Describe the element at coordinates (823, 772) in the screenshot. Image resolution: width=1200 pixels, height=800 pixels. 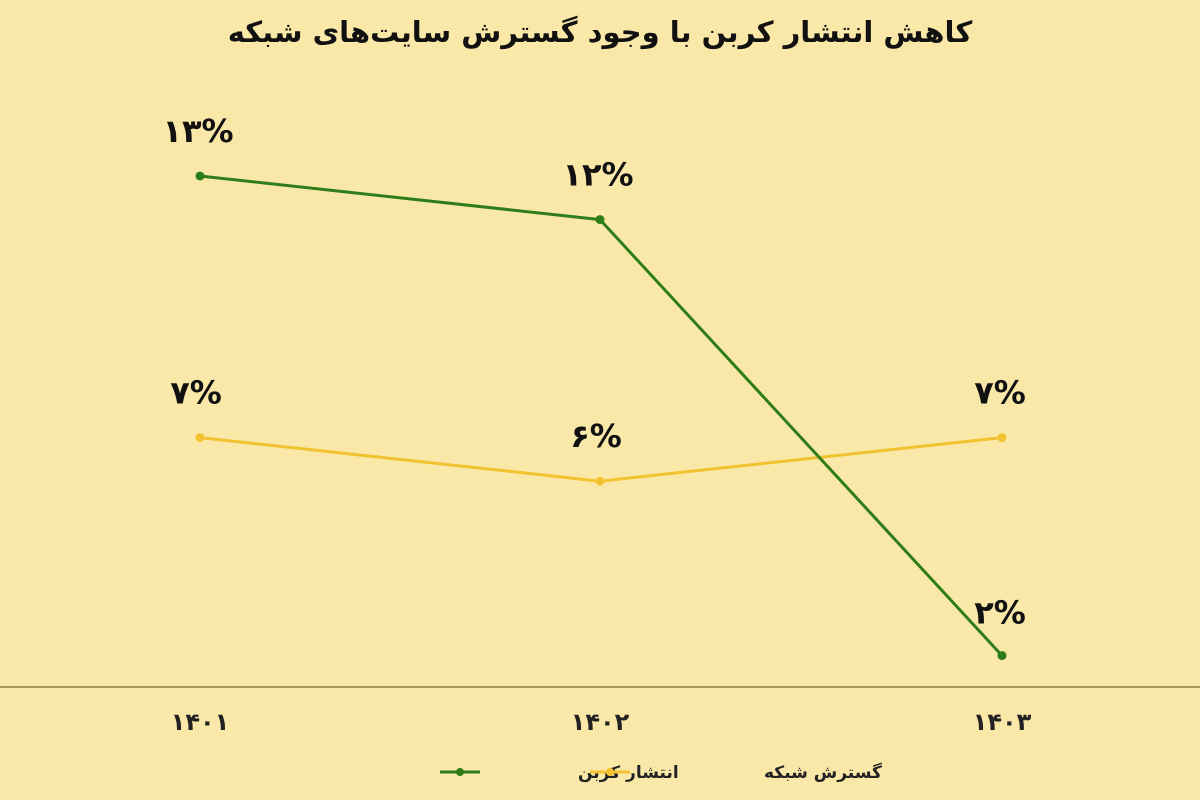
I see `legend-label-2: گسترش شبکه` at that location.